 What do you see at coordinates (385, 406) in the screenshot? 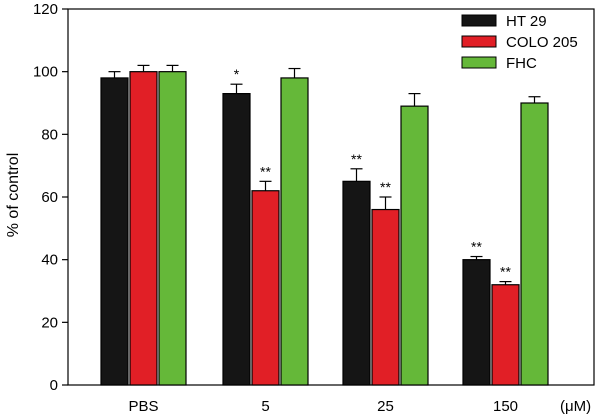
I see `x-tick-label: 25` at bounding box center [385, 406].